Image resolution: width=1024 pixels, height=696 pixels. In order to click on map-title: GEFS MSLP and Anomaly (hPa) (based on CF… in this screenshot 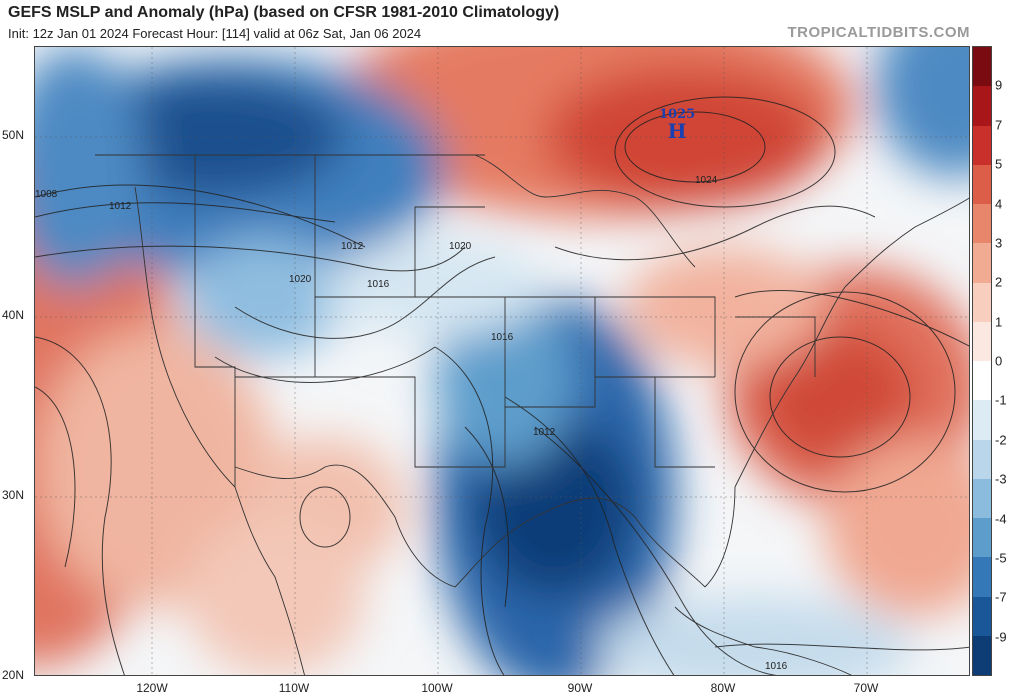, I will do `click(284, 12)`.